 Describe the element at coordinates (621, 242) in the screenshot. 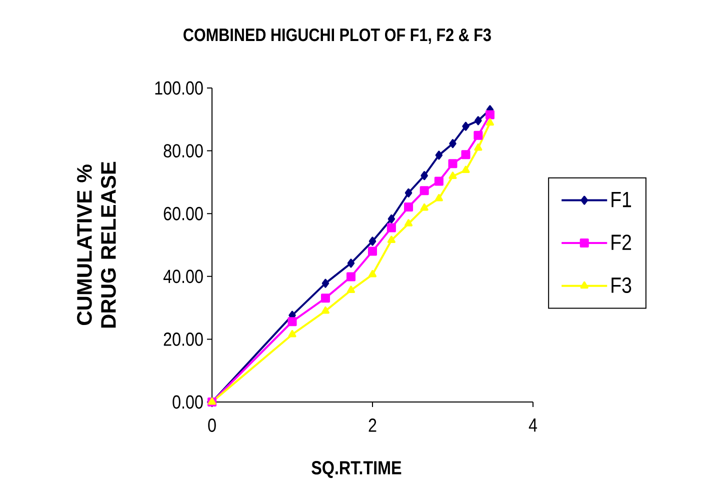

I see `legend-label: F2` at that location.